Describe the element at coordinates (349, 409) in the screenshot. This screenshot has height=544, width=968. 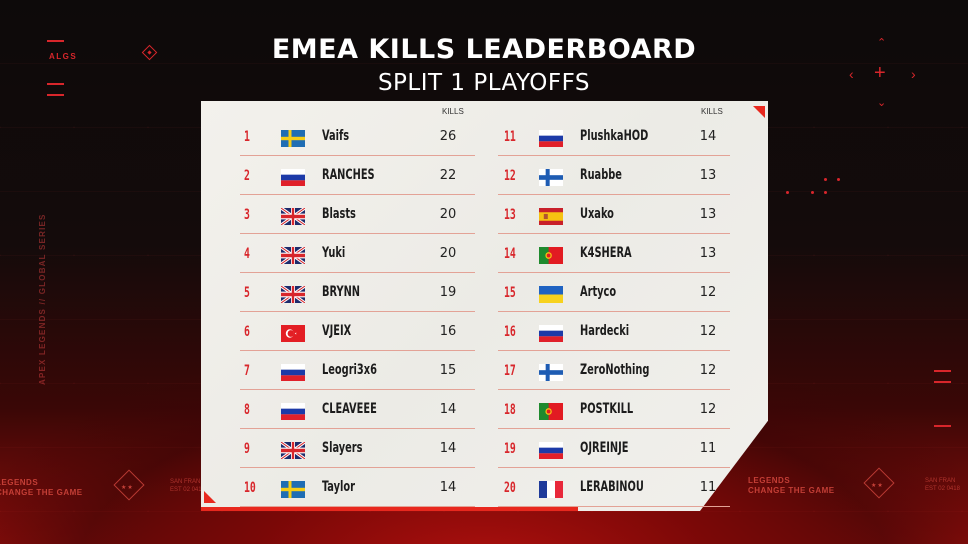
I see `player-name: CLEAVEEE` at that location.